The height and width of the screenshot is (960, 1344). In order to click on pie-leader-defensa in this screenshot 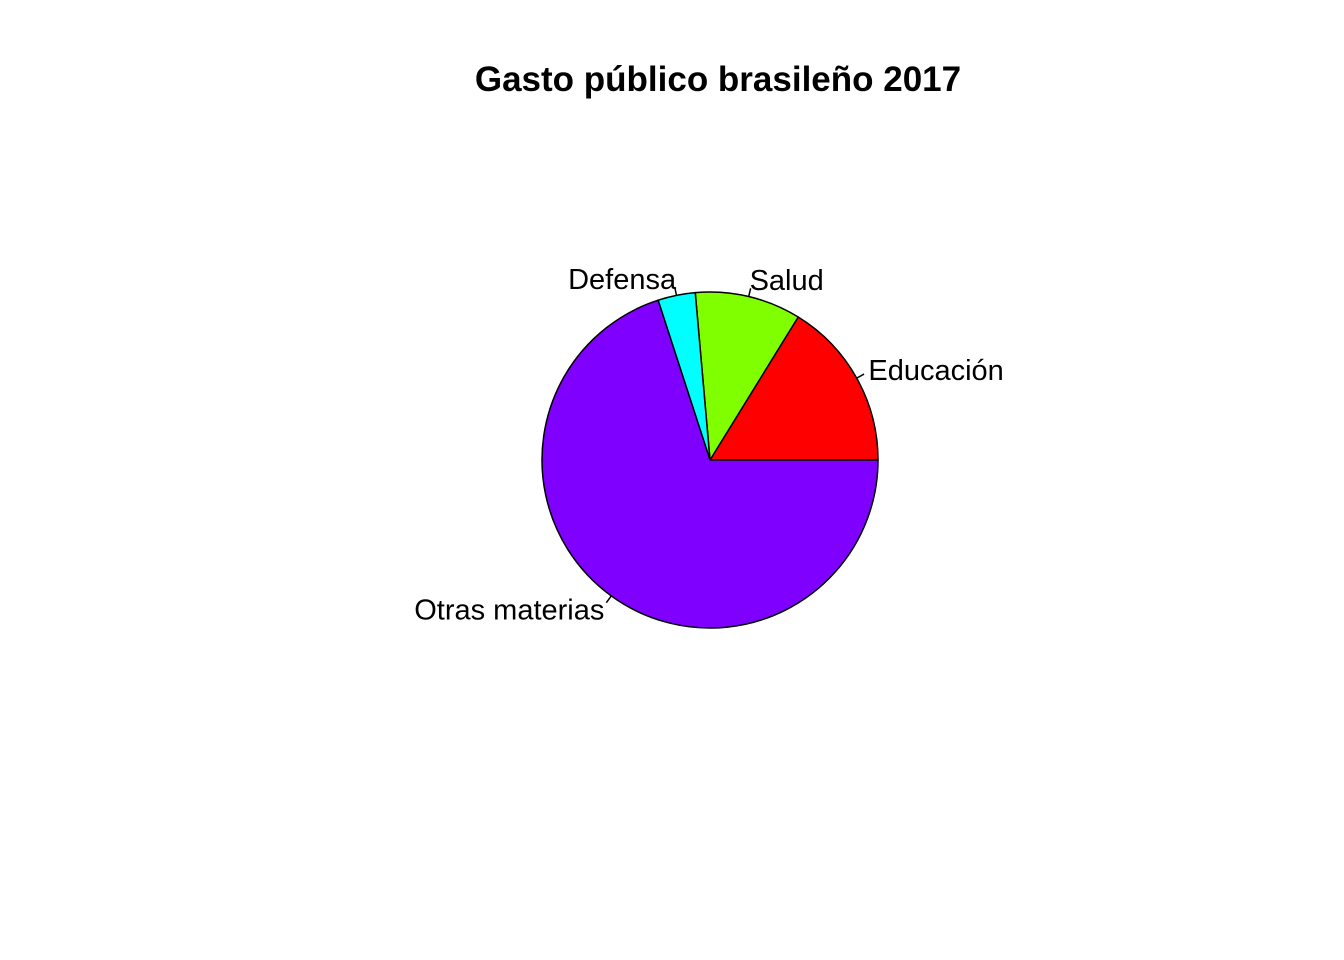, I will do `click(676, 291)`.